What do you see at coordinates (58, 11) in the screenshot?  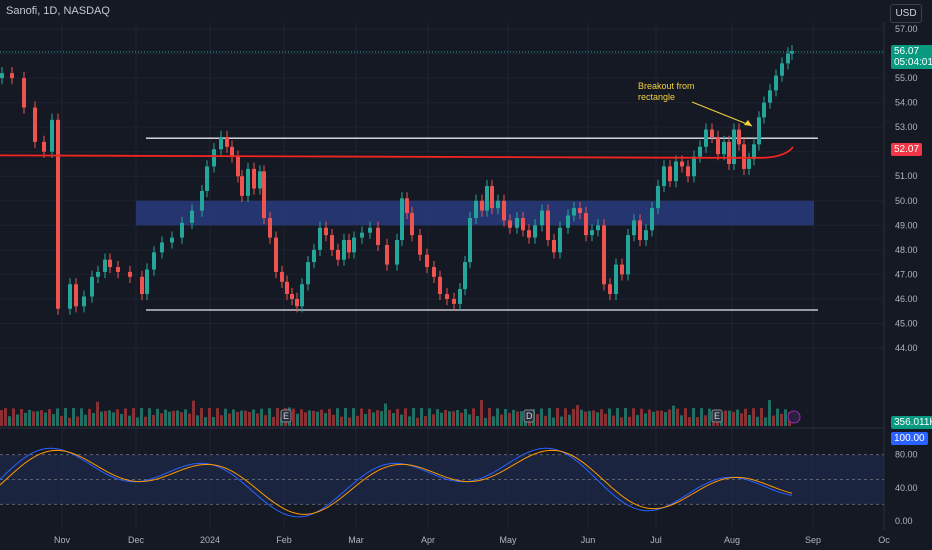 I see `symbol-title: Sanofi, 1D, NASDAQ` at bounding box center [58, 11].